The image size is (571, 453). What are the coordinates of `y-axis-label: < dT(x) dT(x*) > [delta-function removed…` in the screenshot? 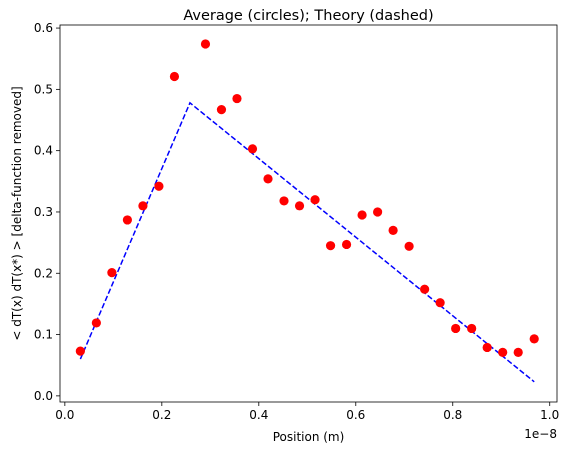 It's located at (17, 213).